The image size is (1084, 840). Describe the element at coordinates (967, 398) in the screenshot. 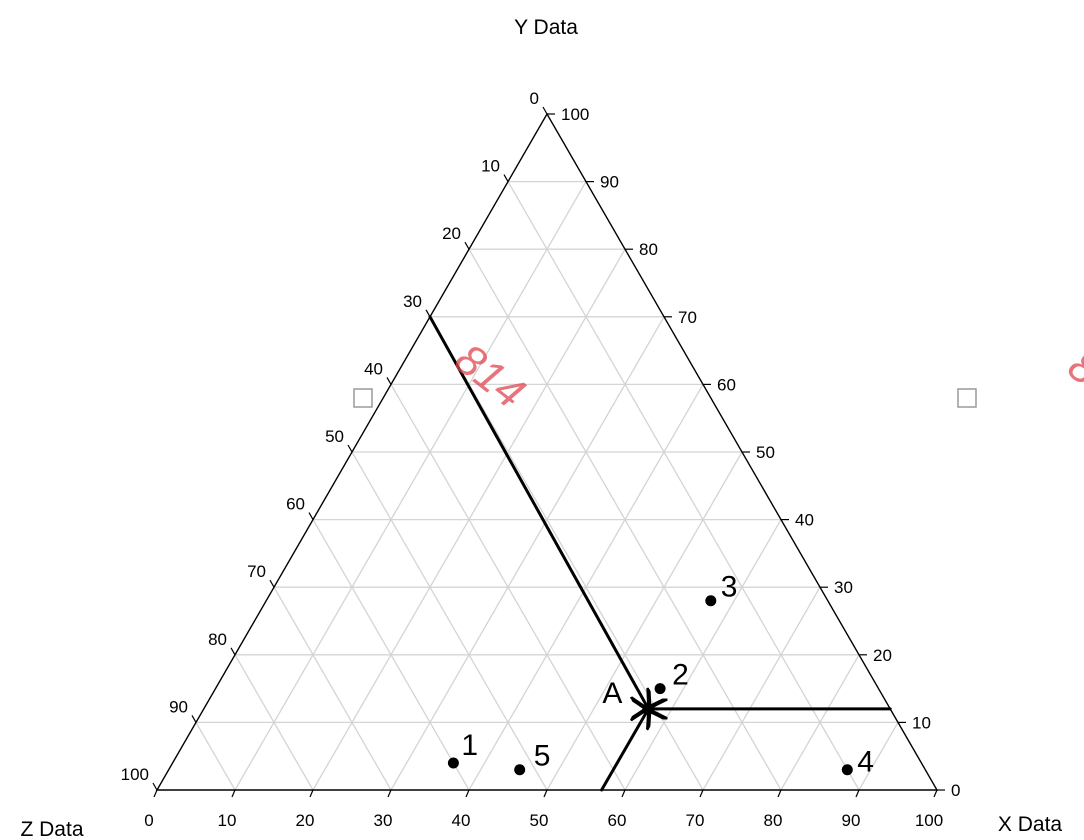

I see `placeholder-box-right` at that location.